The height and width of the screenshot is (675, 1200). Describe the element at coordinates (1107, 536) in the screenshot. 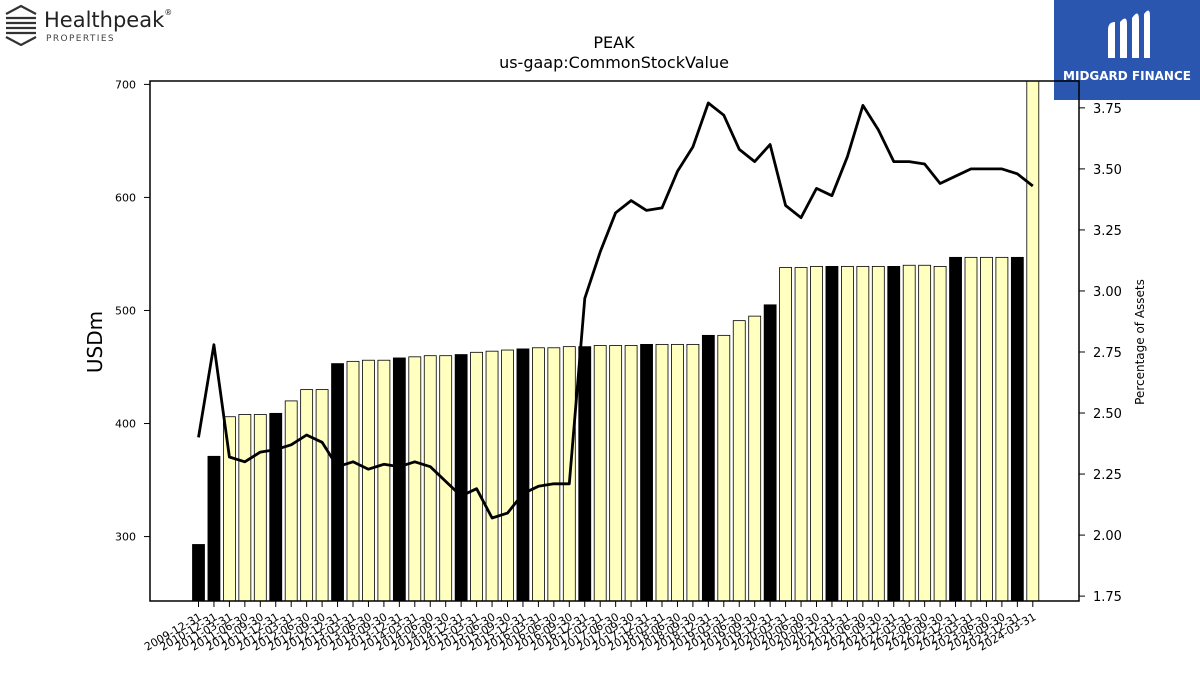

I see `y2-tick-label: 2.00` at that location.